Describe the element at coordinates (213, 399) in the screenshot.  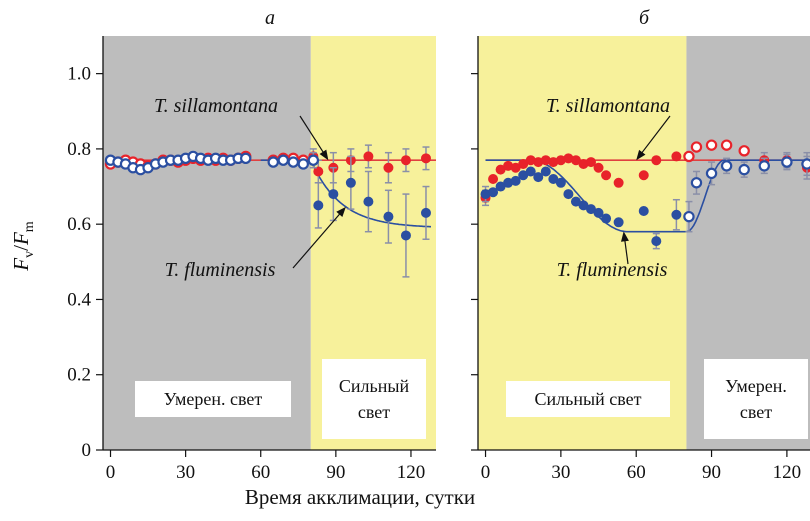
I see `region-label-text-1-1: Умерен. свет` at that location.